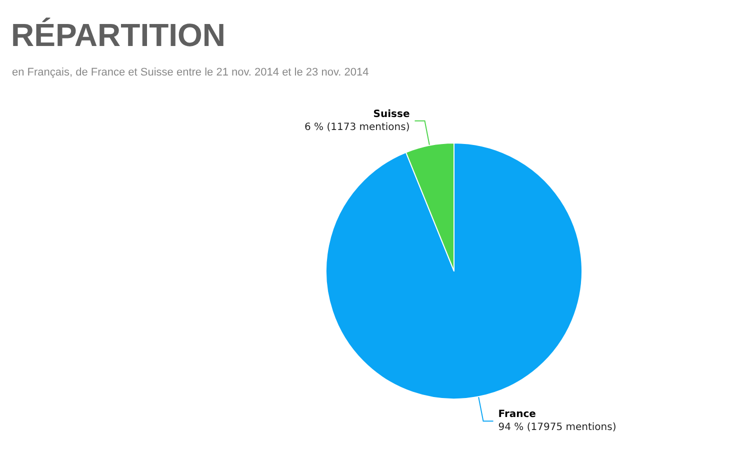 Image resolution: width=731 pixels, height=475 pixels. What do you see at coordinates (118, 35) in the screenshot?
I see `chart-title: RÉPARTITION` at bounding box center [118, 35].